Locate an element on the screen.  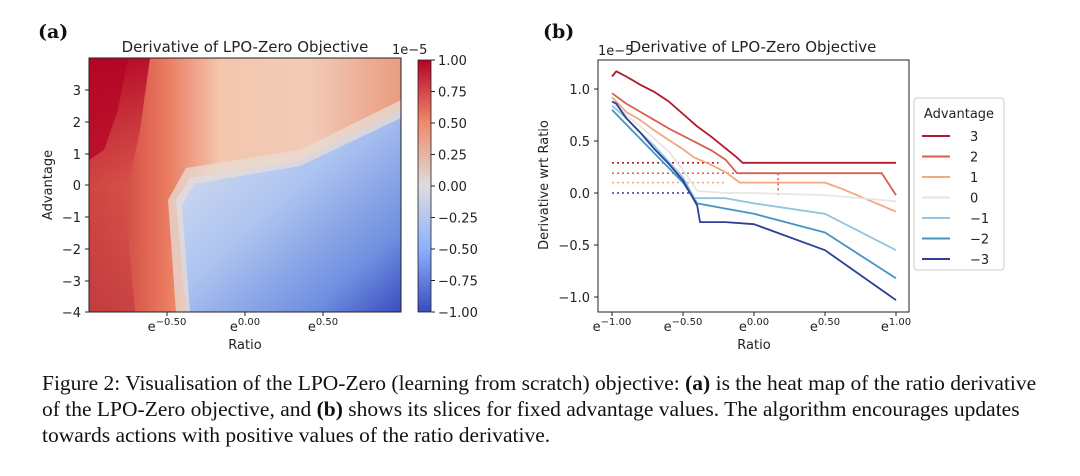
heatmap-y-axis: 3 2 1 0 −1 −2 −3 −4 is located at coordinates (75, 202).